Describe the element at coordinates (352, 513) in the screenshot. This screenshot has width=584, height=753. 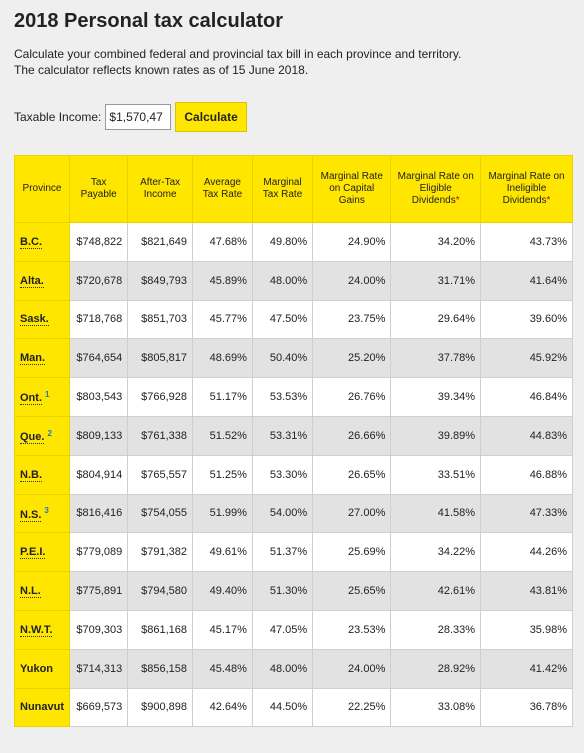
I see `value-cell: 27.00%` at that location.